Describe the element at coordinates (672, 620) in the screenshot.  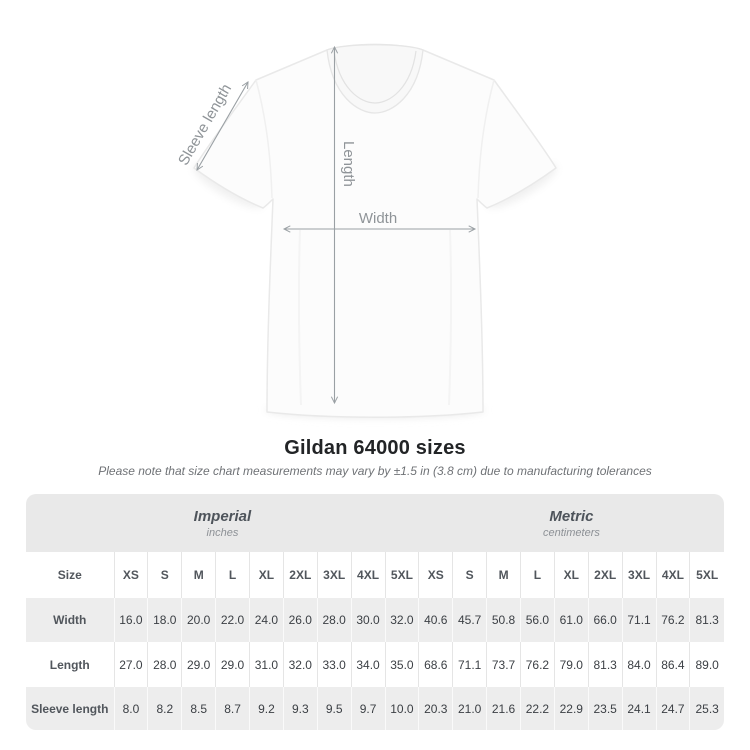
I see `value-width-metric-4xl: 76.2` at that location.